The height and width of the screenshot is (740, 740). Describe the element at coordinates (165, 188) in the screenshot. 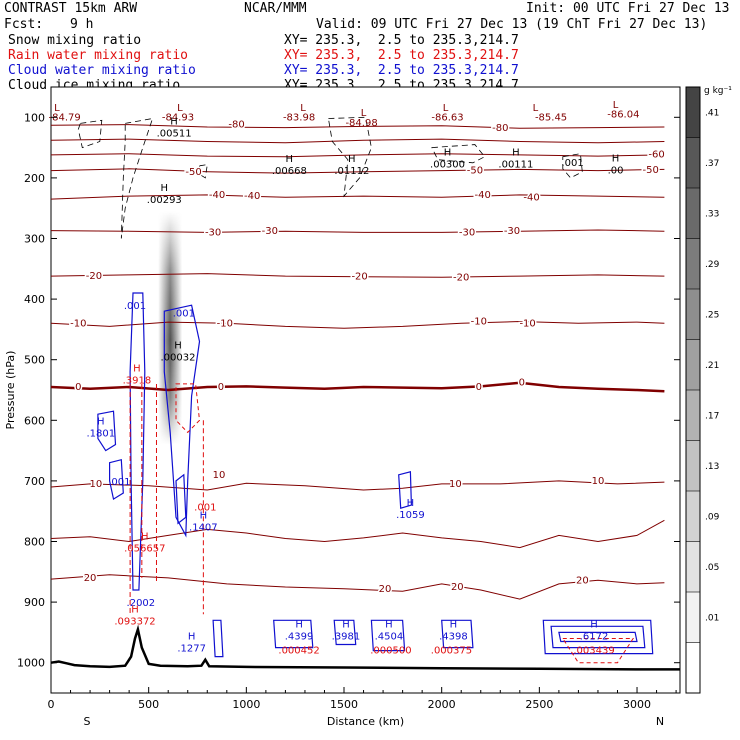

I see `high-marker-7: H` at that location.